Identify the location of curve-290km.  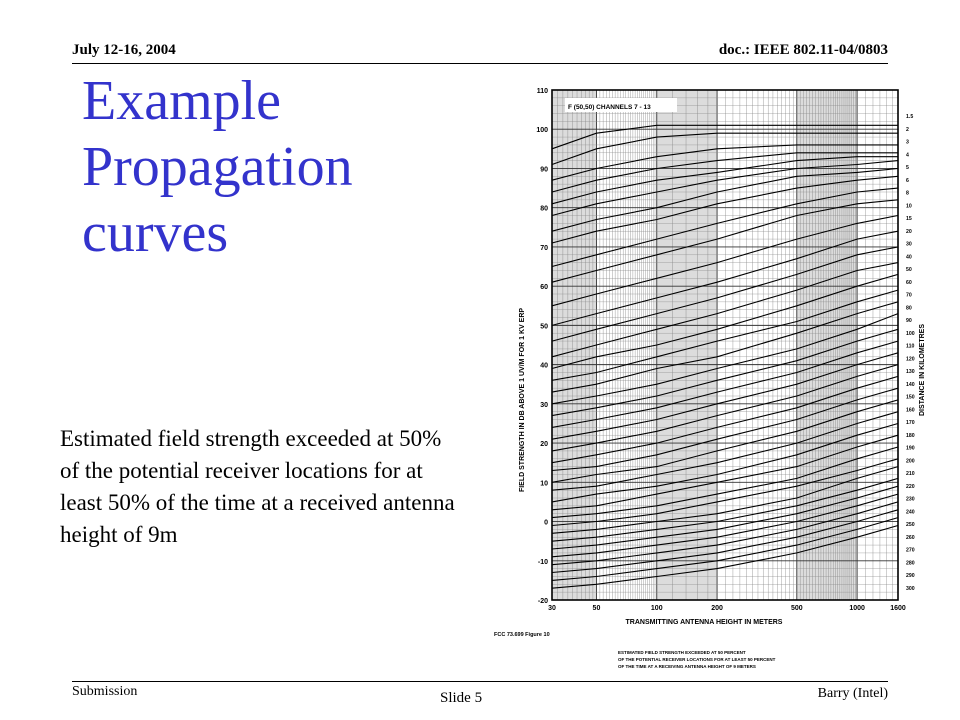
(725, 549).